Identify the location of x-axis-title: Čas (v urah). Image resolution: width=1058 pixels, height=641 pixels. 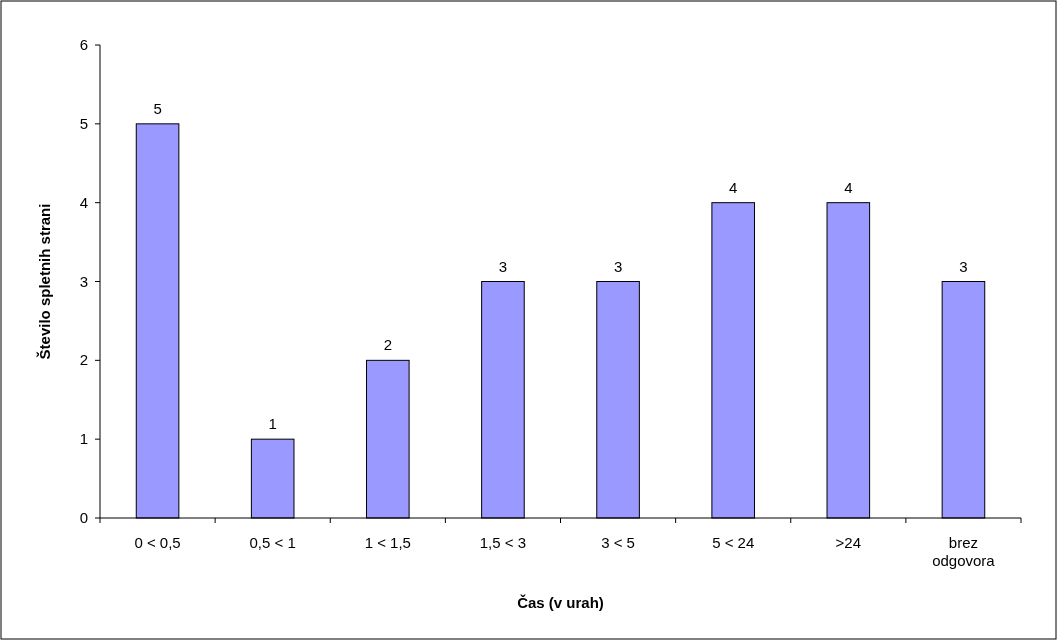
(560, 602).